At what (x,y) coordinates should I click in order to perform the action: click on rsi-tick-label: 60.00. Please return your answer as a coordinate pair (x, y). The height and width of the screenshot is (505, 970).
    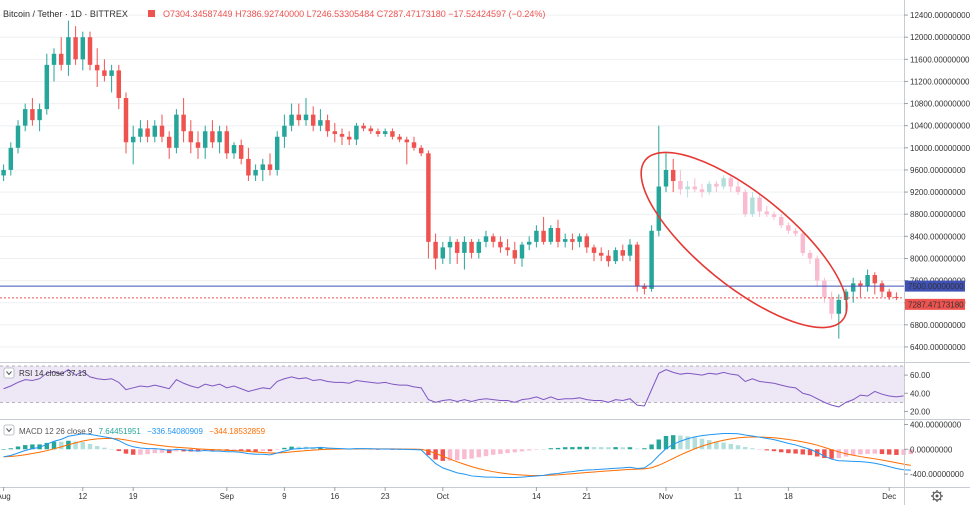
    Looking at the image, I should click on (920, 375).